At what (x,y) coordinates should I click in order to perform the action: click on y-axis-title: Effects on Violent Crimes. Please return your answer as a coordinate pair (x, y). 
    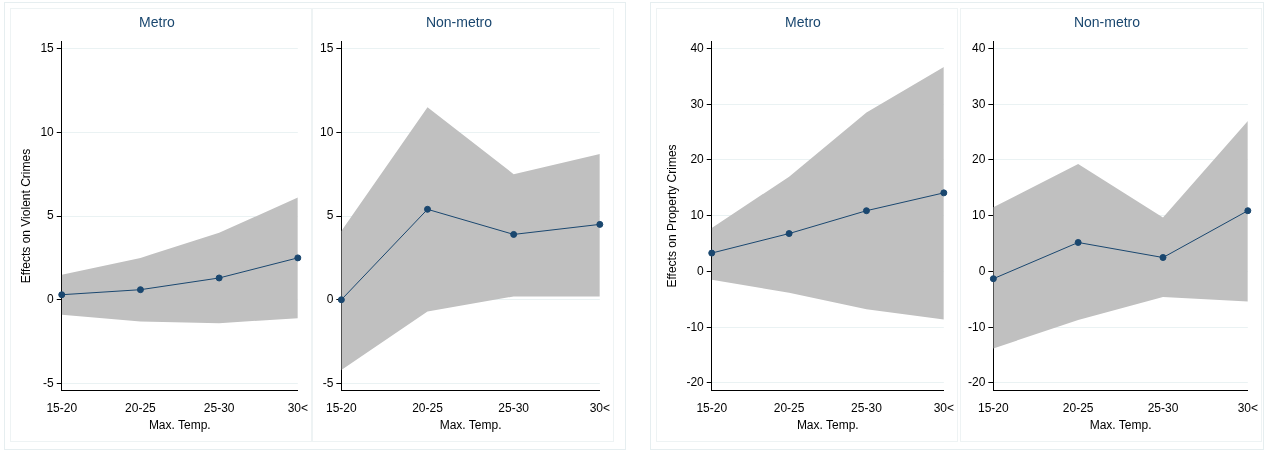
    Looking at the image, I should click on (25, 216).